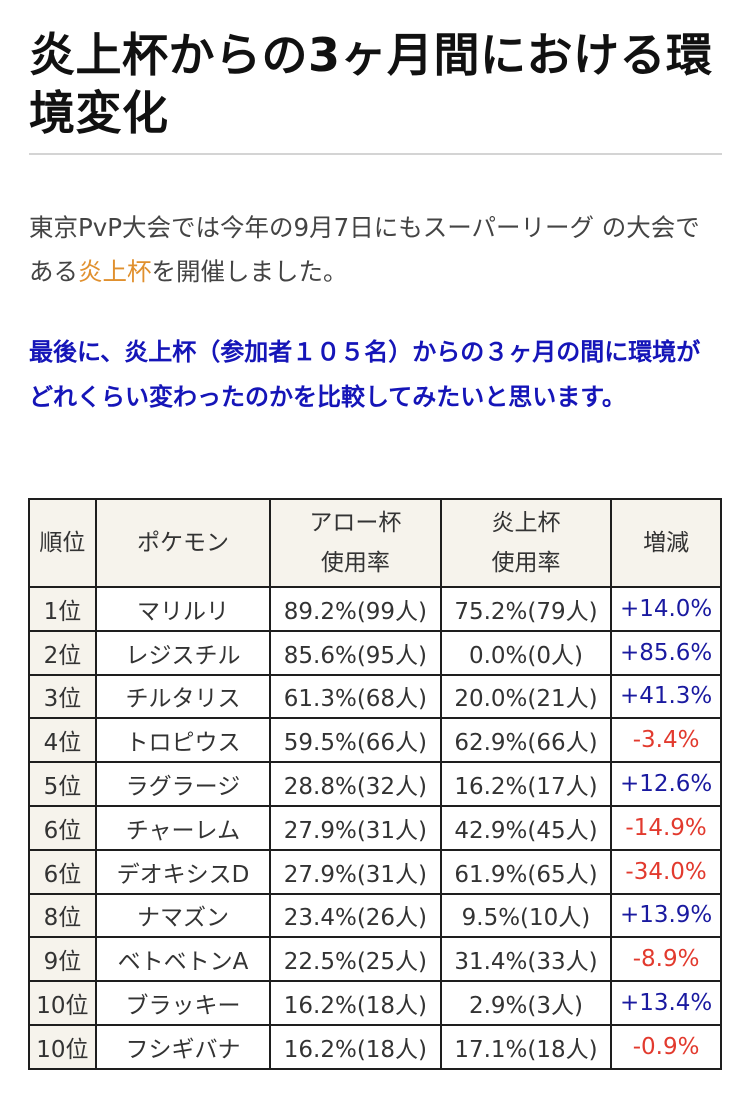  Describe the element at coordinates (666, 784) in the screenshot. I see `cell-change: +12.6%` at that location.